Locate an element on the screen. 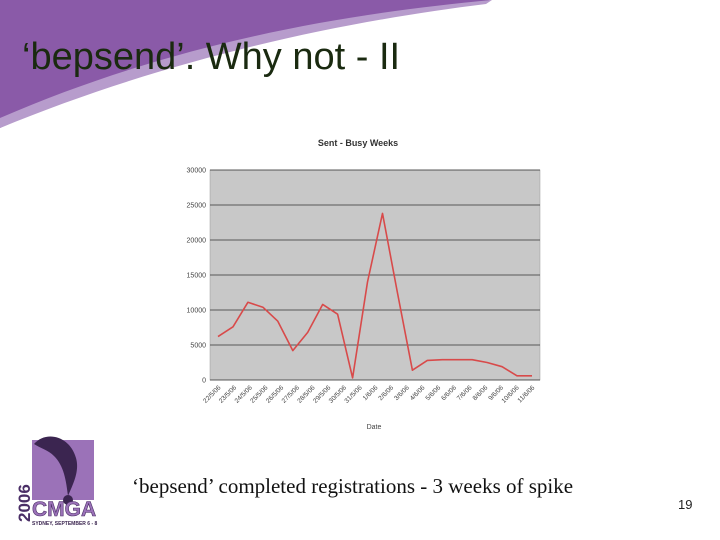 The height and width of the screenshot is (540, 720). slide-title: ‘bepsend’. Why not - II is located at coordinates (211, 57).